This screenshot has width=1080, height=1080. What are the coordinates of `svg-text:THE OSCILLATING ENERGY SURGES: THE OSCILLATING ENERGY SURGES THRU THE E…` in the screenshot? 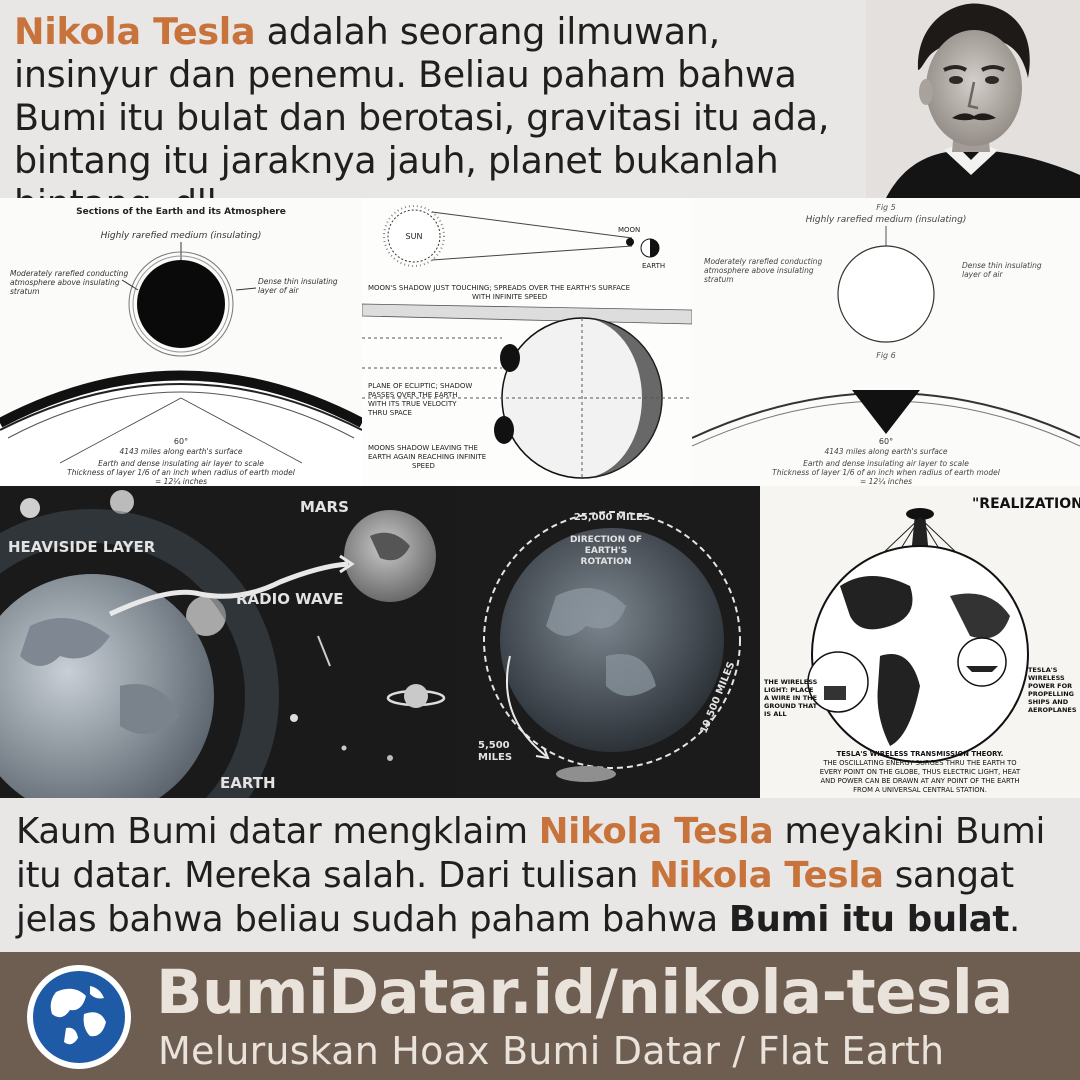 It's located at (919, 763).